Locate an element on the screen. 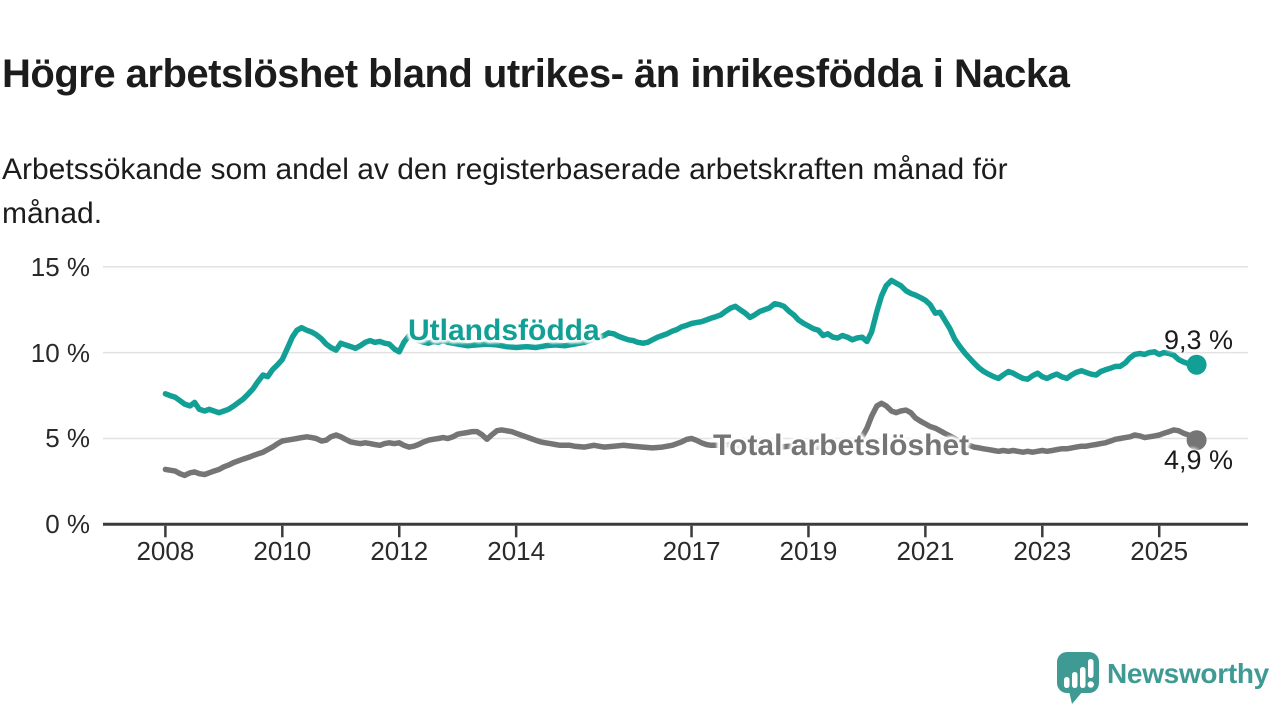 The width and height of the screenshot is (1280, 720). y-tick-label-15pct: 15 % is located at coordinates (60, 266).